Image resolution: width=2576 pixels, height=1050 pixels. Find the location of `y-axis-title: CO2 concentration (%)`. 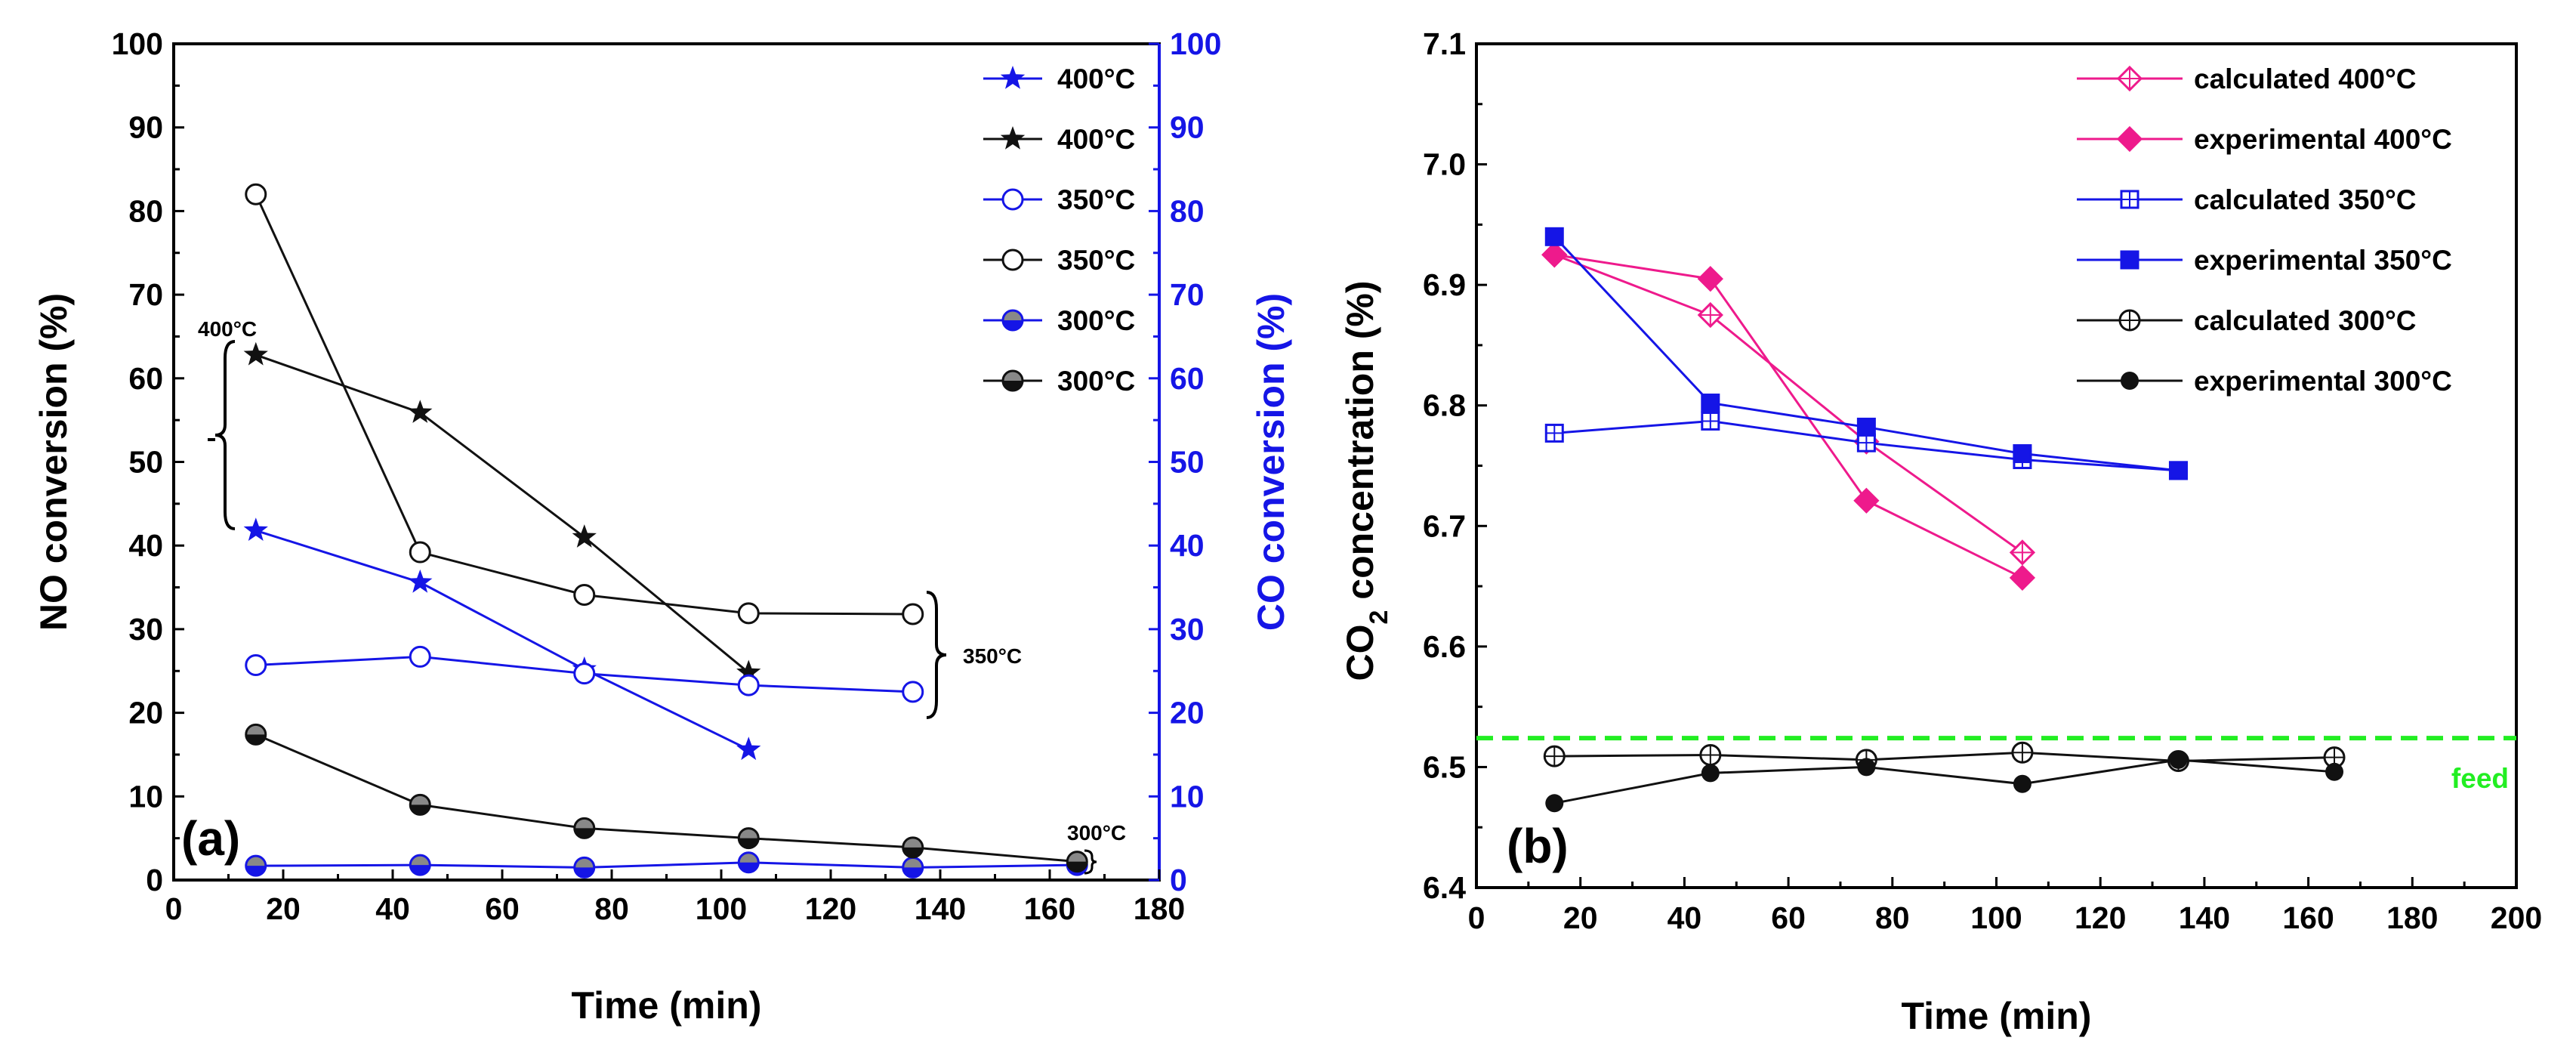

y-axis-title: CO2 concentration (%) is located at coordinates (1366, 480).